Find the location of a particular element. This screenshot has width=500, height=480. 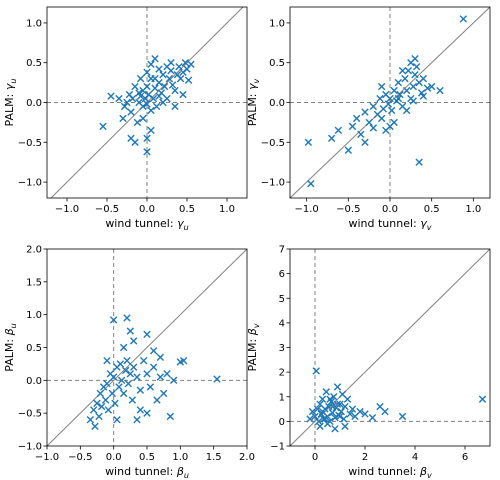

y-tick-label: 3 is located at coordinates (282, 348).